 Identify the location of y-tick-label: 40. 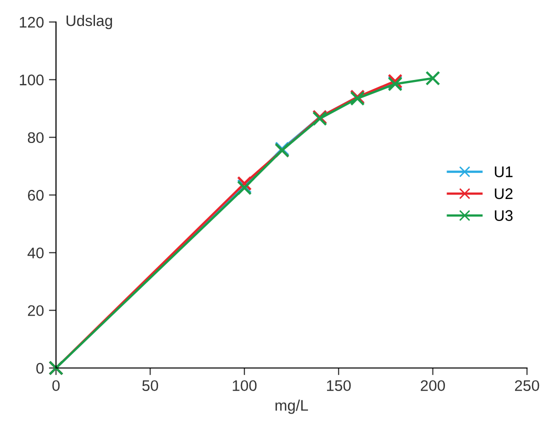
(36, 253).